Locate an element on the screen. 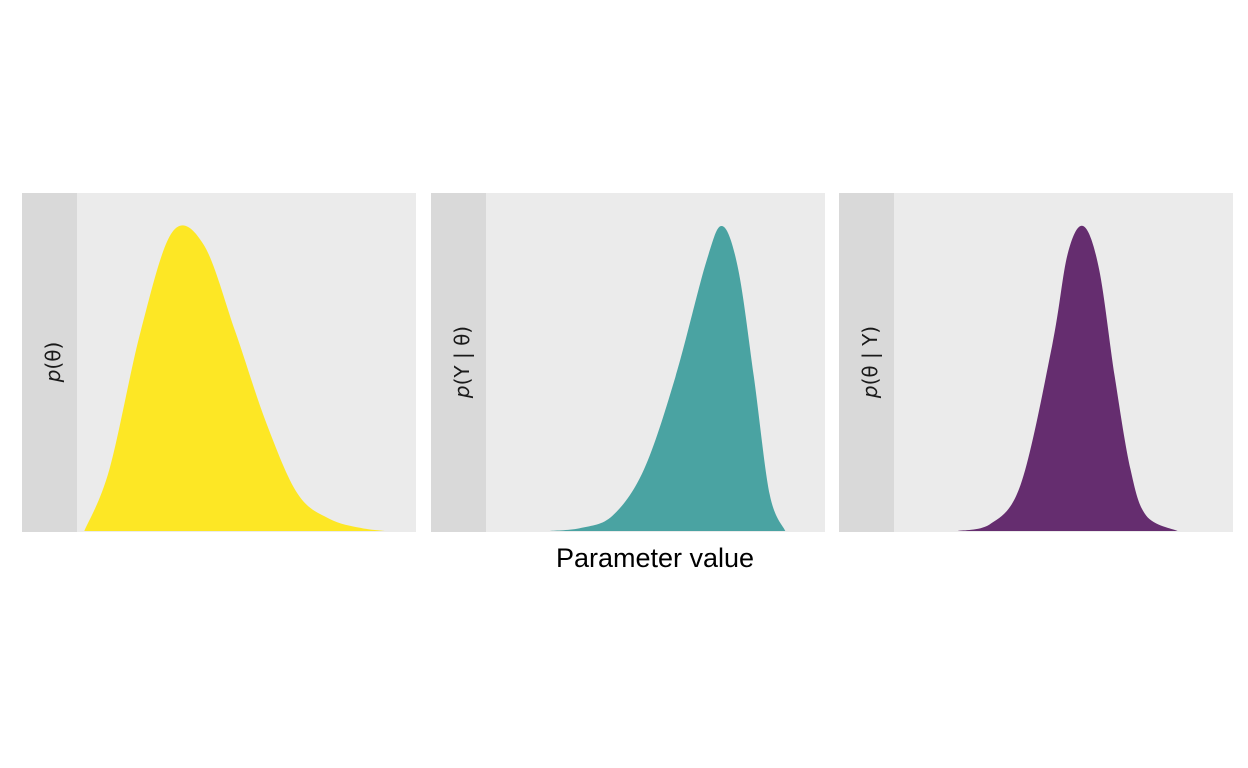 The image size is (1248, 768). facet-panel-likelihood: p(Y | θ) is located at coordinates (628, 362).